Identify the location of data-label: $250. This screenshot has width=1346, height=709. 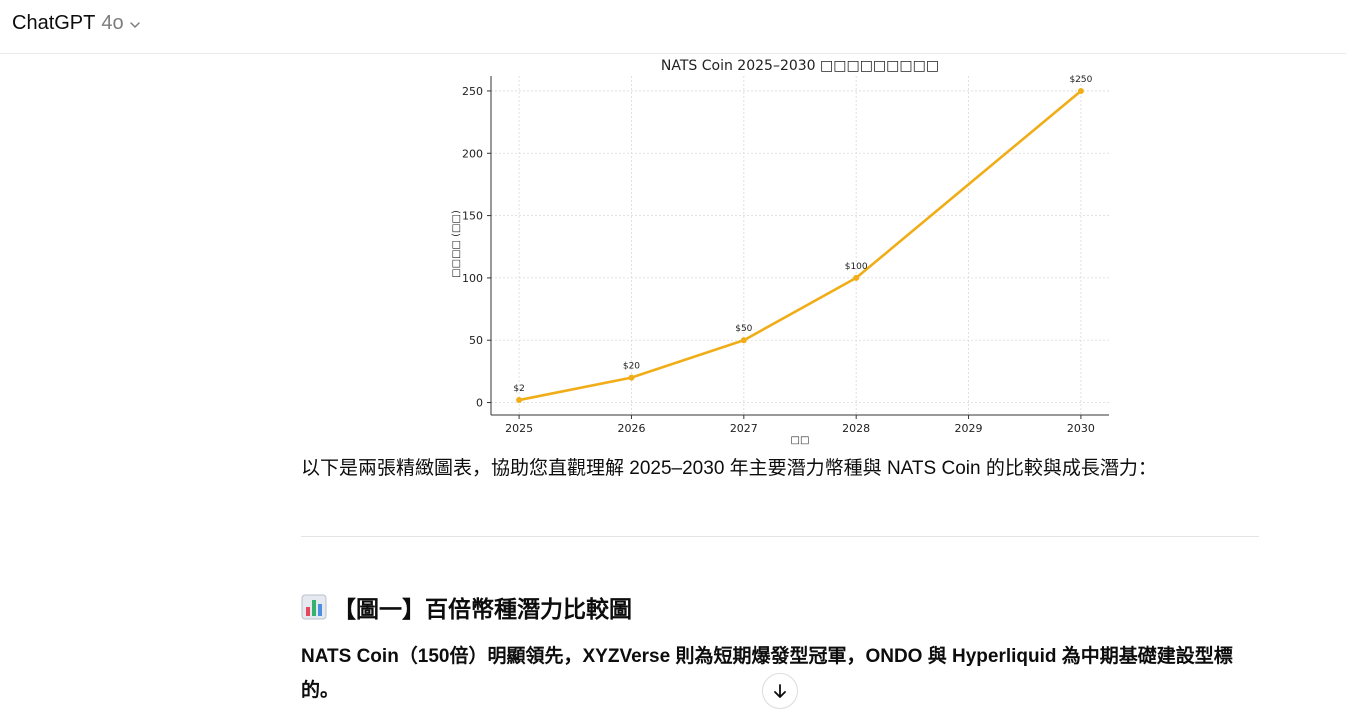
(1080, 80).